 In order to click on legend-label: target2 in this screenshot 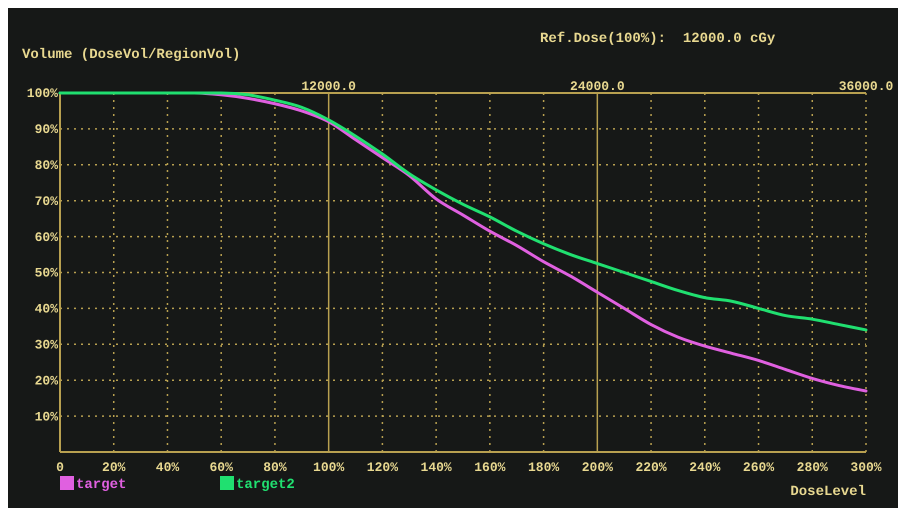, I will do `click(265, 485)`.